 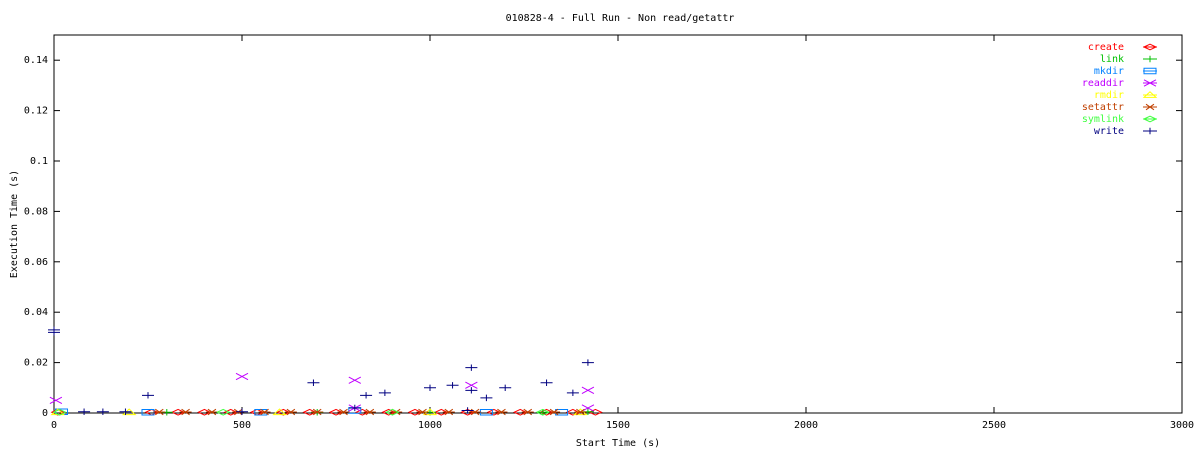 I want to click on x-tick-label: 500, so click(x=242, y=425).